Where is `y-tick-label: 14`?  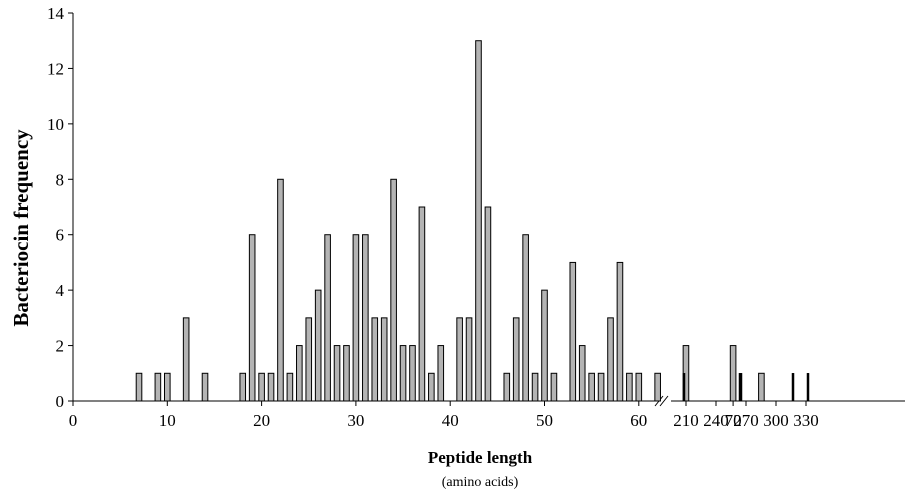 y-tick-label: 14 is located at coordinates (56, 13).